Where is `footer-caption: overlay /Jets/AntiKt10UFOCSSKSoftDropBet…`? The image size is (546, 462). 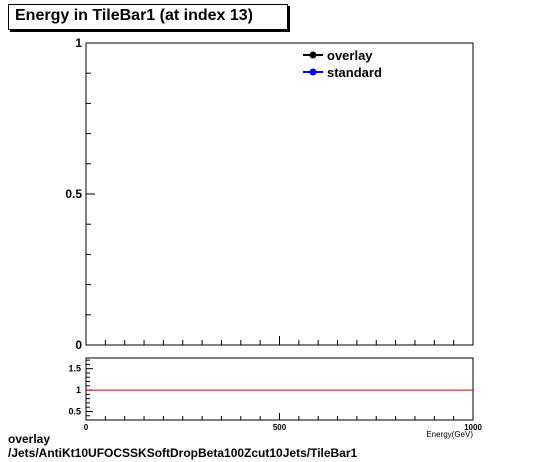 footer-caption: overlay /Jets/AntiKt10UFOCSSKSoftDropBet… is located at coordinates (182, 446).